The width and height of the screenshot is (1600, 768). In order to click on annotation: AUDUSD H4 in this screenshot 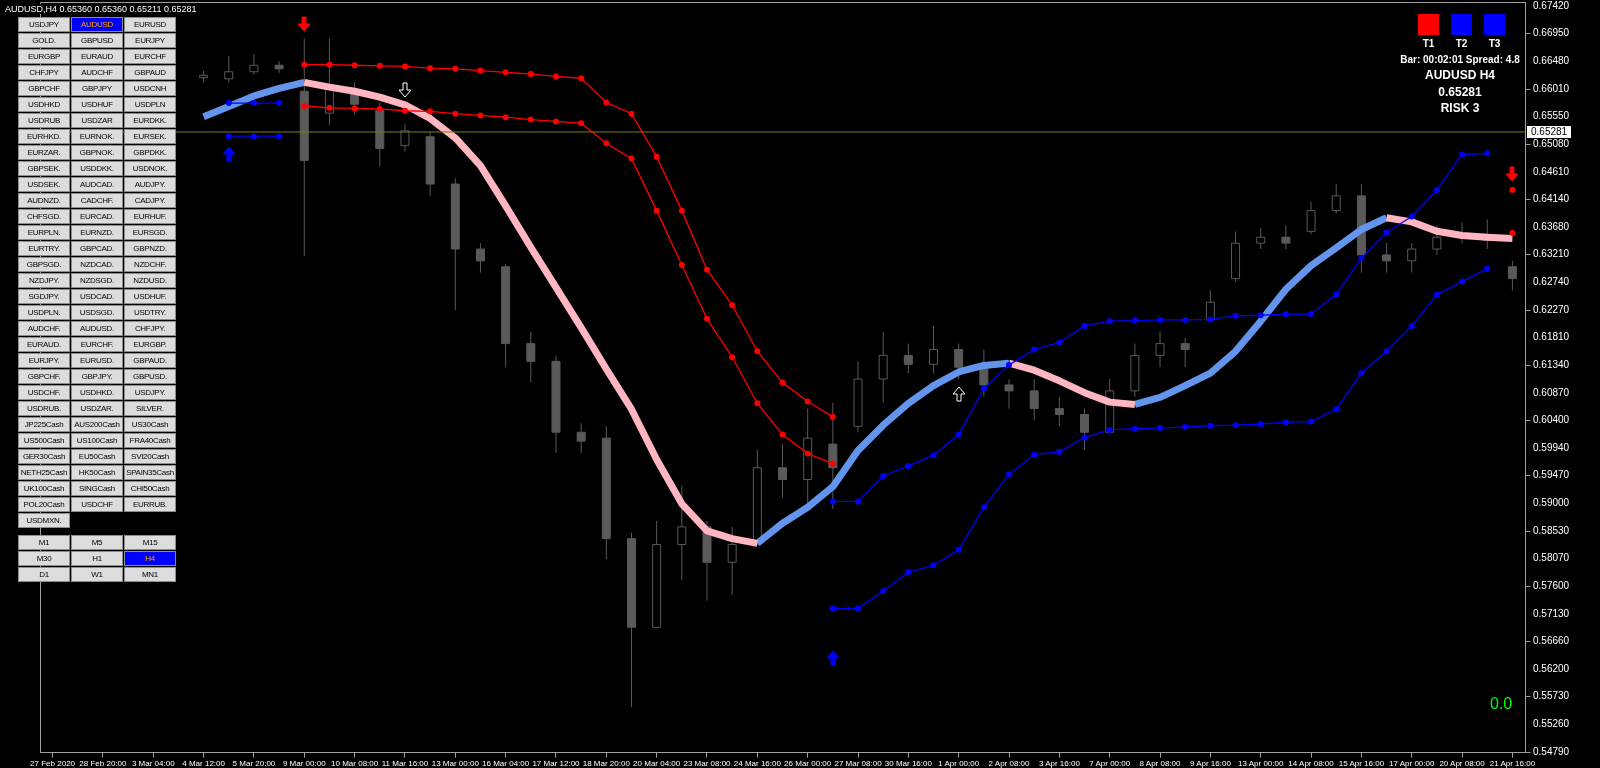, I will do `click(1460, 75)`.